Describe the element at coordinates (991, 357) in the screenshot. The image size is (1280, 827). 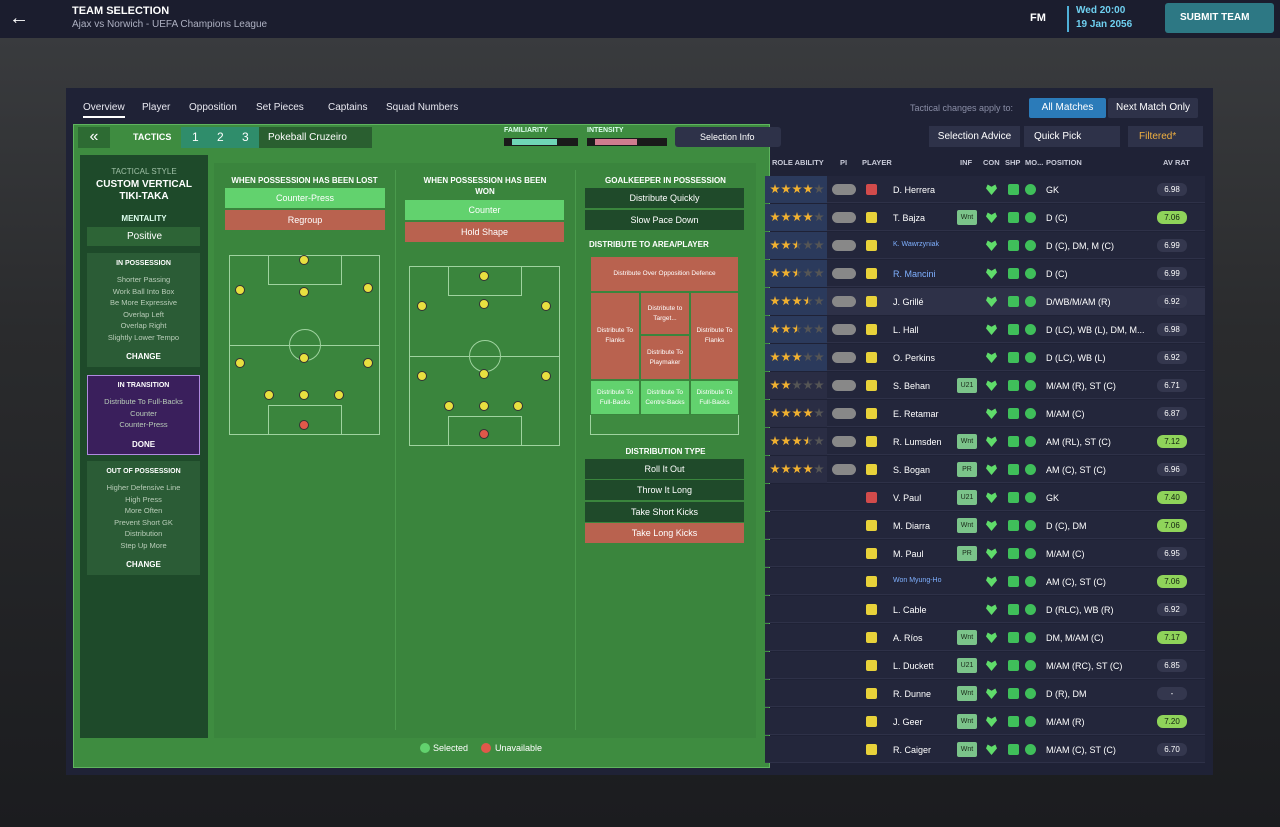
I see `condition` at that location.